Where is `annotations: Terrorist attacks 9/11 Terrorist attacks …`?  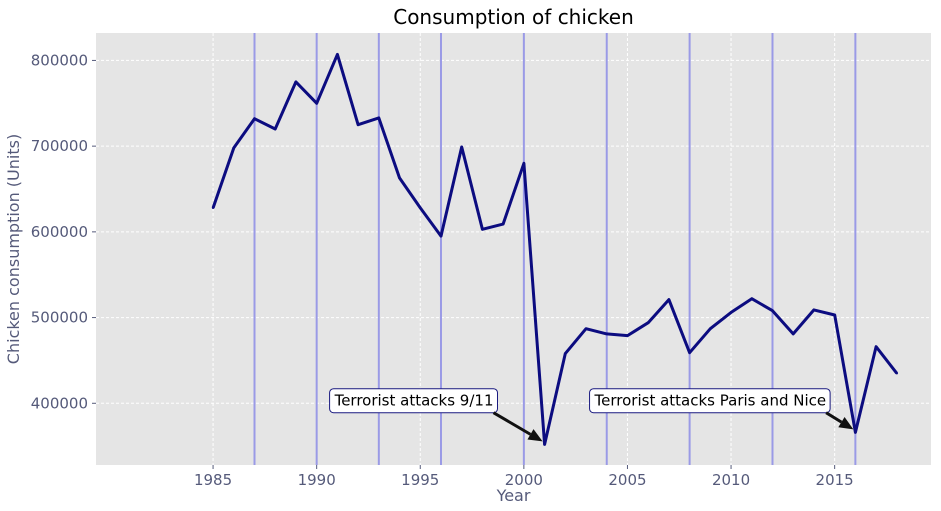
annotations: Terrorist attacks 9/11 Terrorist attacks … is located at coordinates (591, 415).